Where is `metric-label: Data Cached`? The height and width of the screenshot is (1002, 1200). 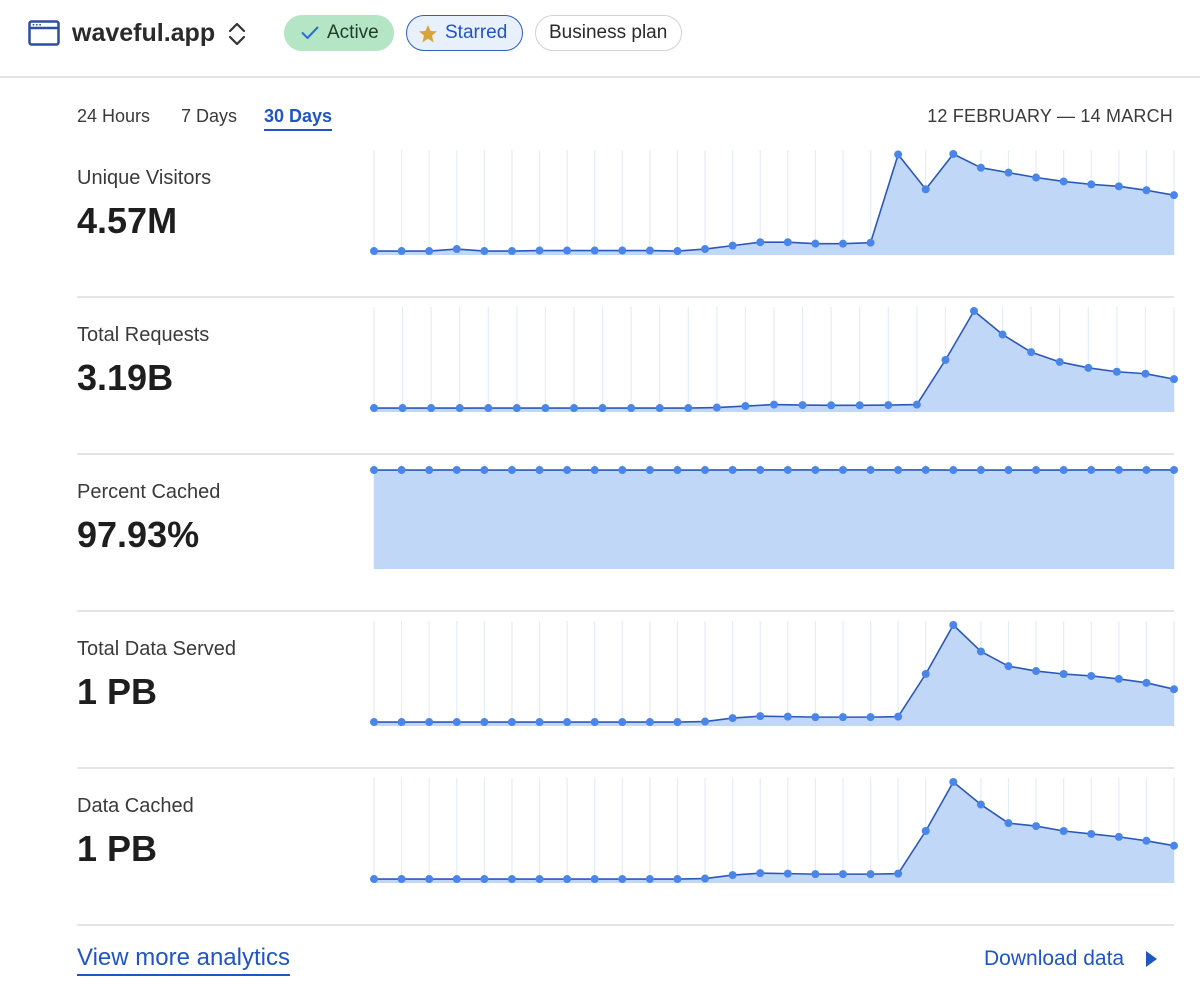
metric-label: Data Cached is located at coordinates (135, 806).